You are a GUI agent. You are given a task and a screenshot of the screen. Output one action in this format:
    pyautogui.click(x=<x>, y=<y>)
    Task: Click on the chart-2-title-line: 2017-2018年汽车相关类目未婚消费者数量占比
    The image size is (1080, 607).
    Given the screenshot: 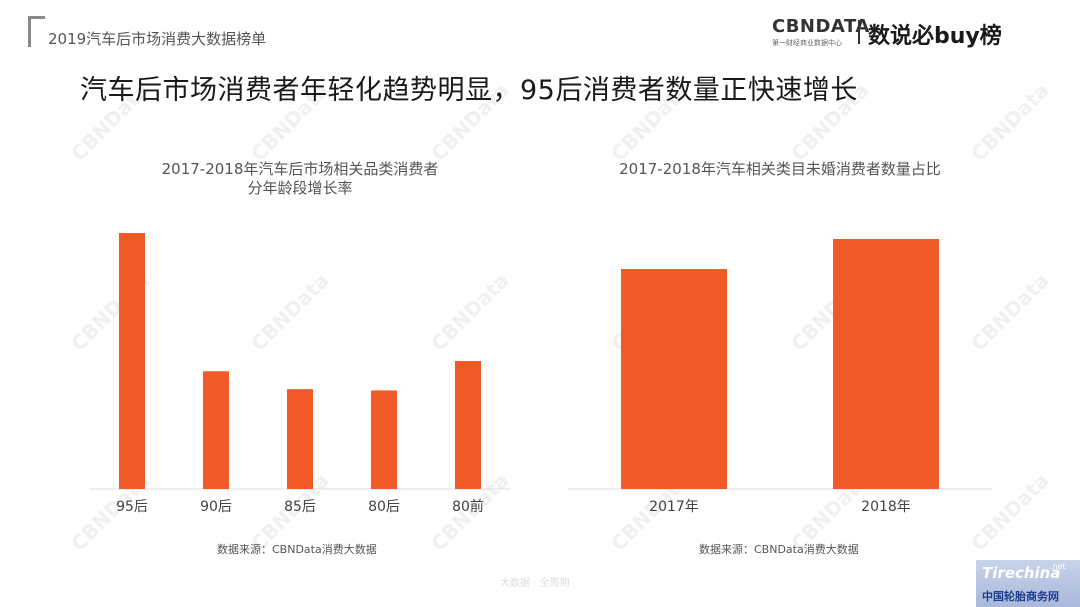 What is the action you would take?
    pyautogui.click(x=780, y=169)
    